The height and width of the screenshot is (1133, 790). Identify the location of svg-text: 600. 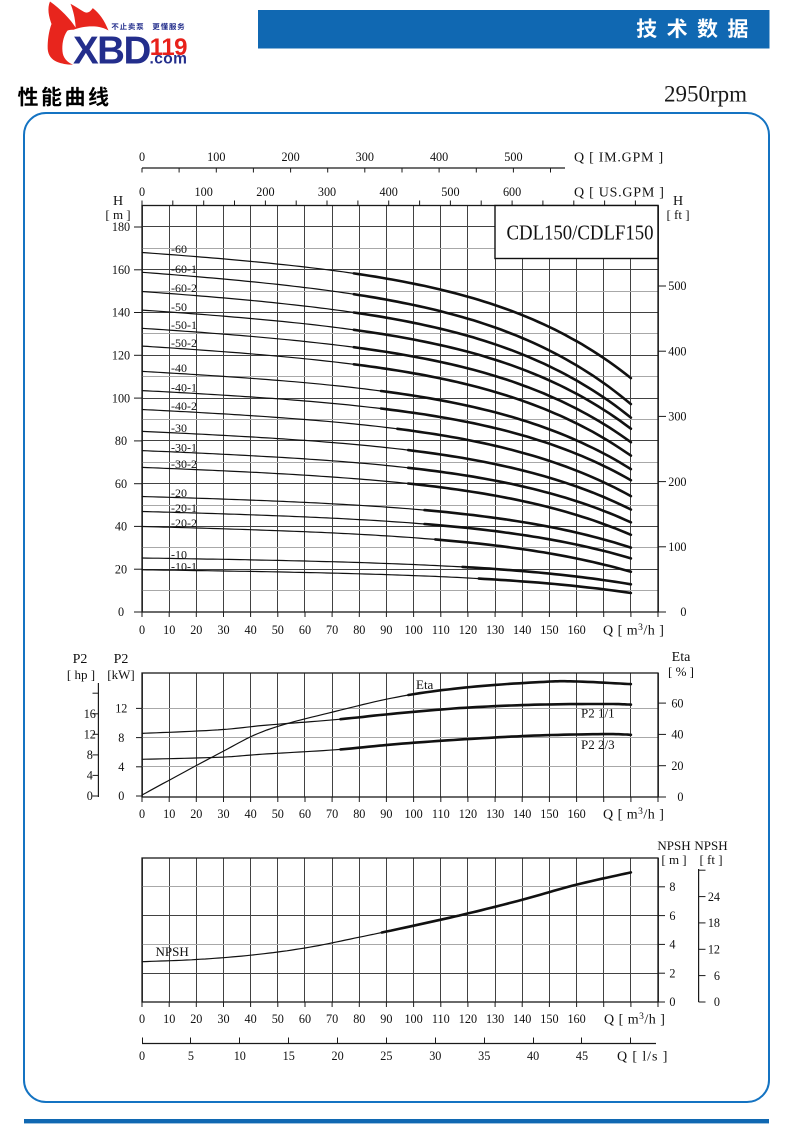
(512, 192).